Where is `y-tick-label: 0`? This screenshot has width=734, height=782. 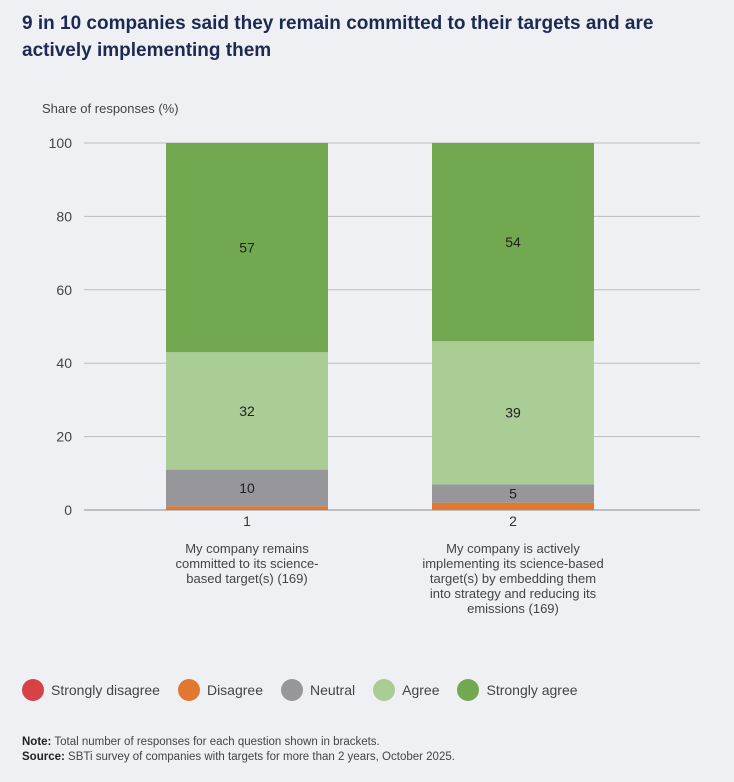 y-tick-label: 0 is located at coordinates (68, 510).